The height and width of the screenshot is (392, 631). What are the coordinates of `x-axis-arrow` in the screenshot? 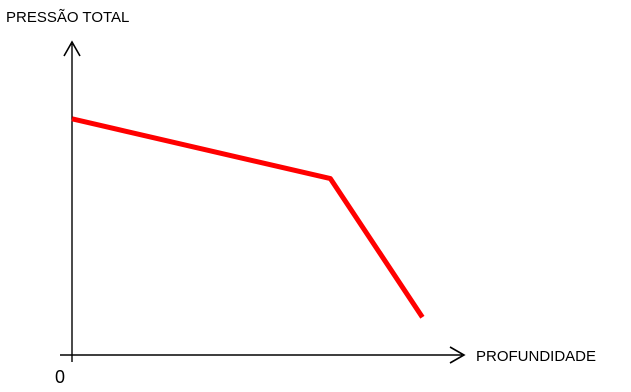 It's located at (457, 355).